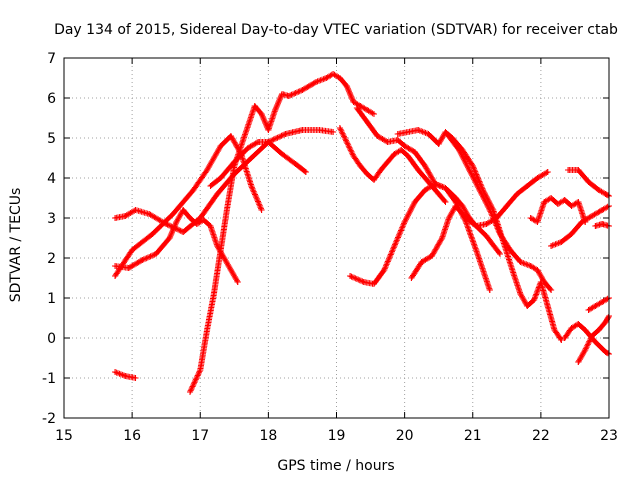 The image size is (640, 480). Describe the element at coordinates (64, 436) in the screenshot. I see `x-tick-label: 15` at that location.